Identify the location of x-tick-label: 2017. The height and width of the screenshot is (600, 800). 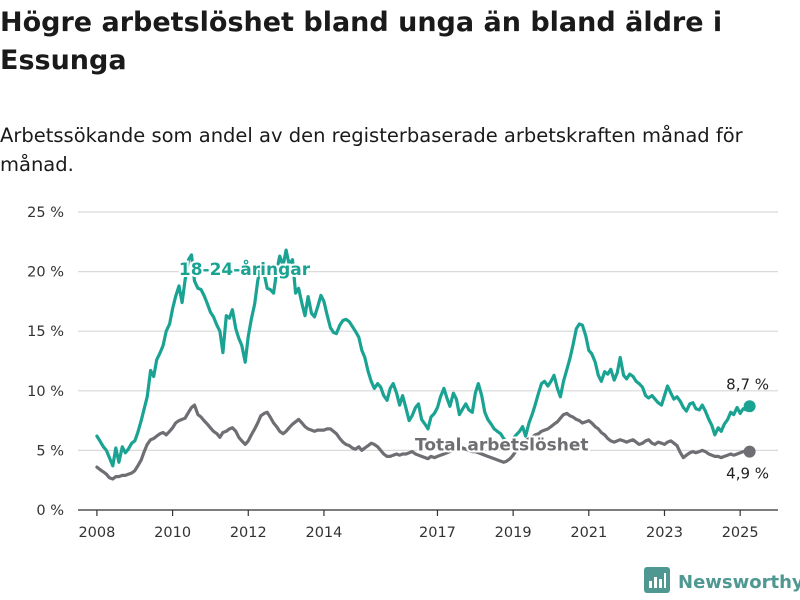
(437, 533).